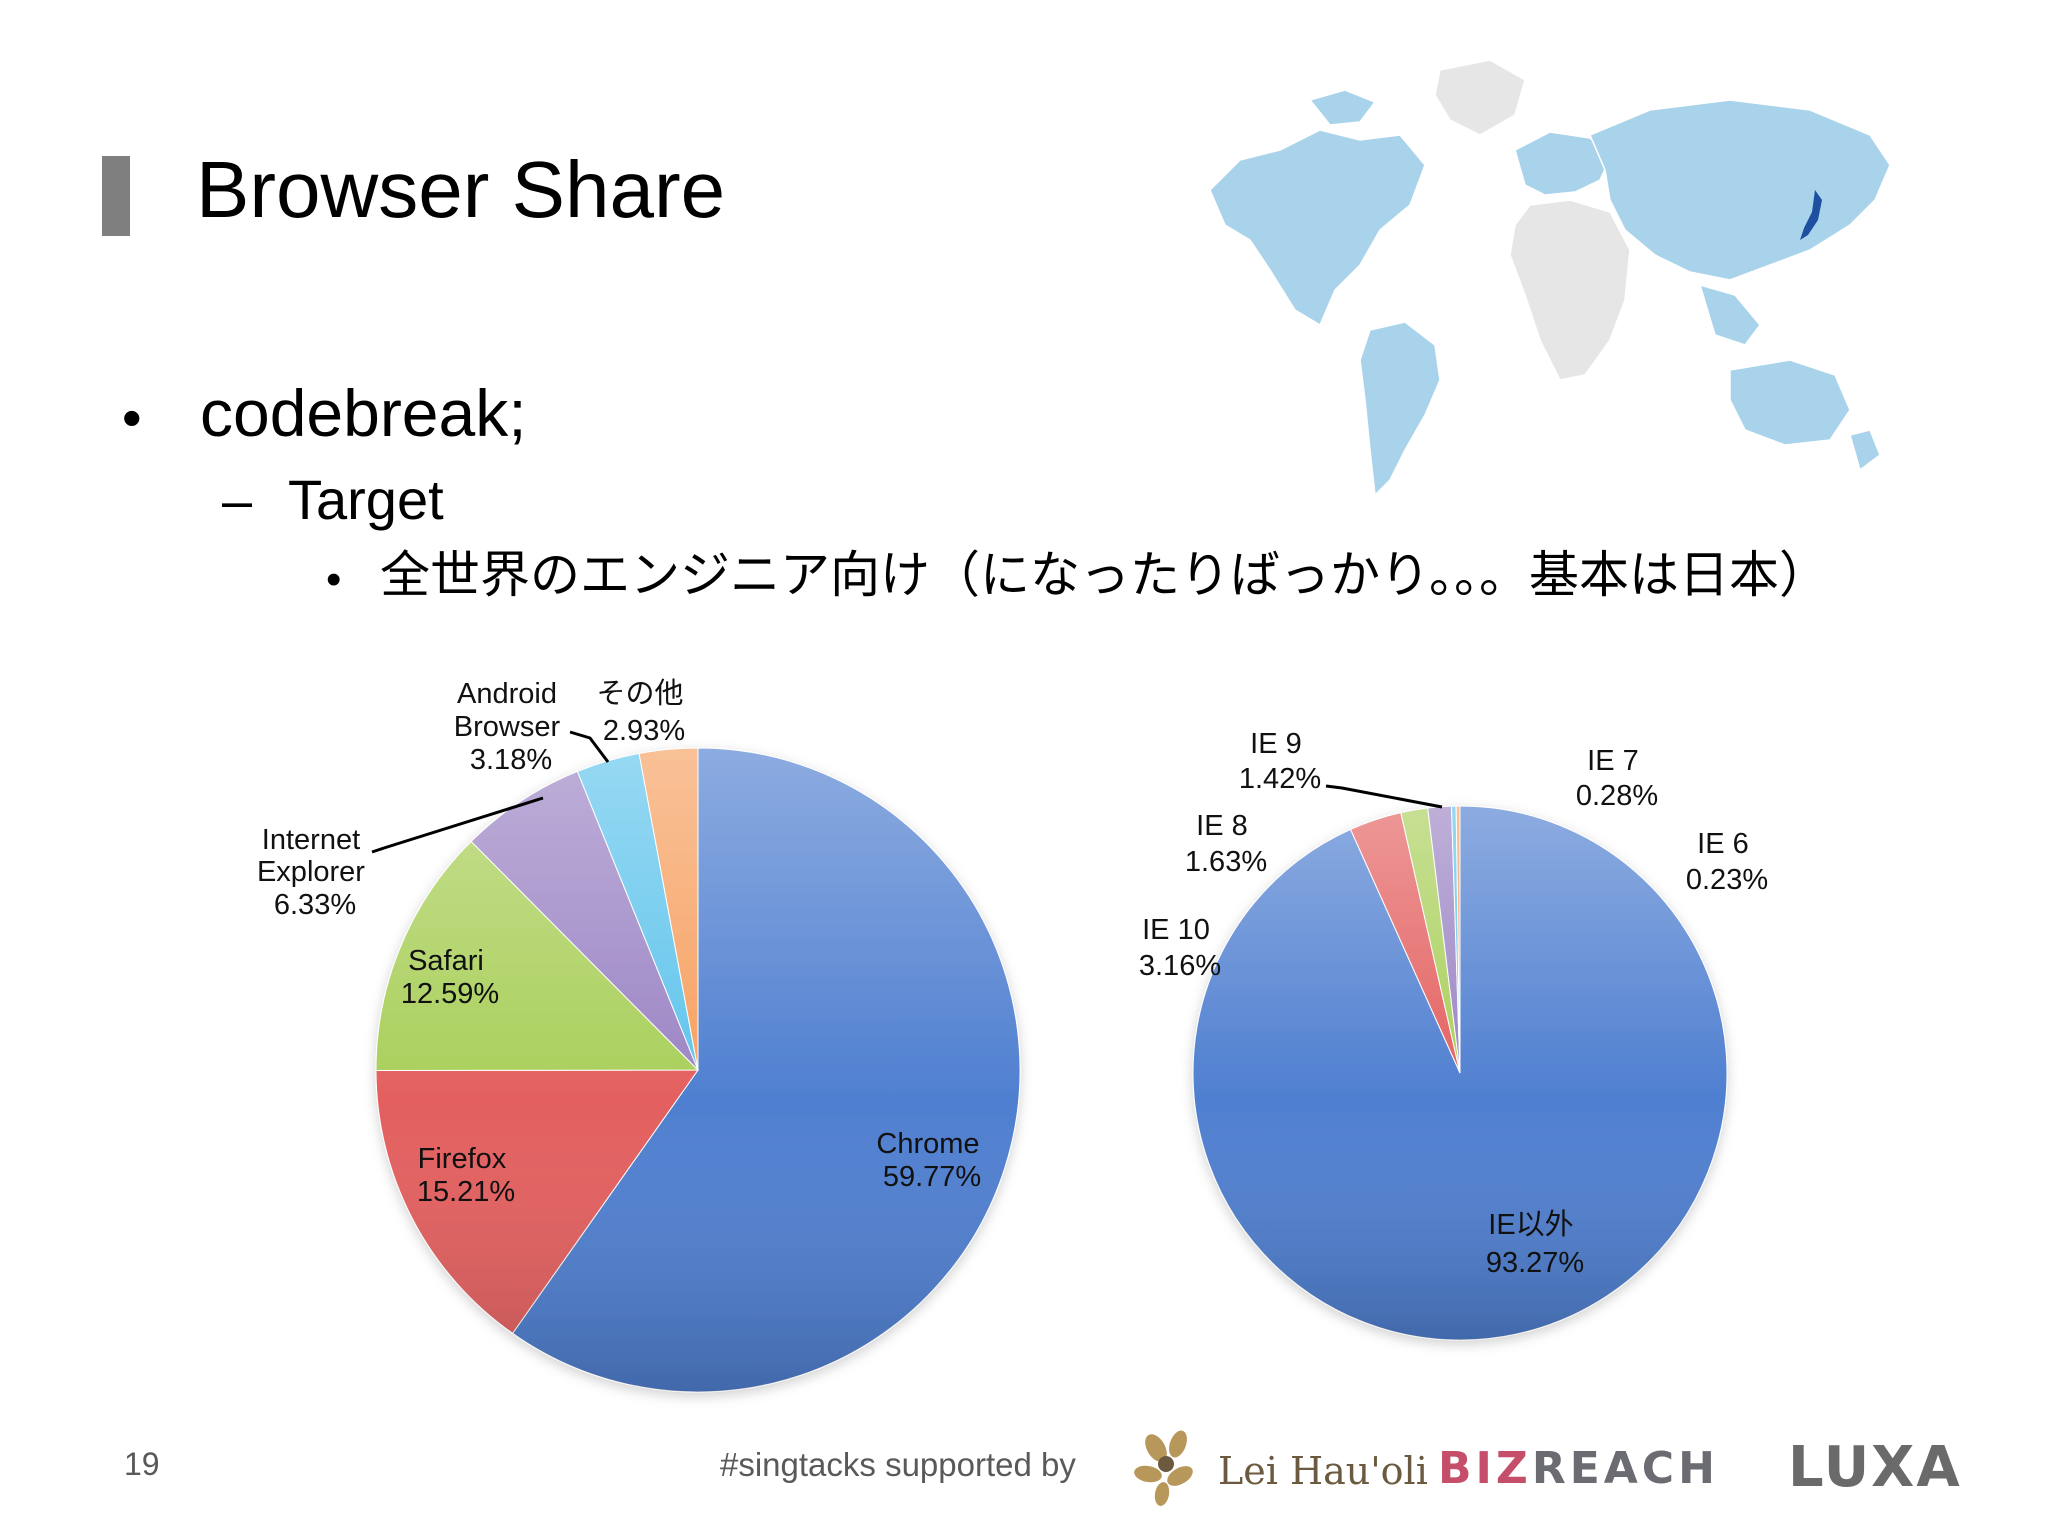 The width and height of the screenshot is (2048, 1536). I want to click on bullet-level-2: Target, so click(366, 499).